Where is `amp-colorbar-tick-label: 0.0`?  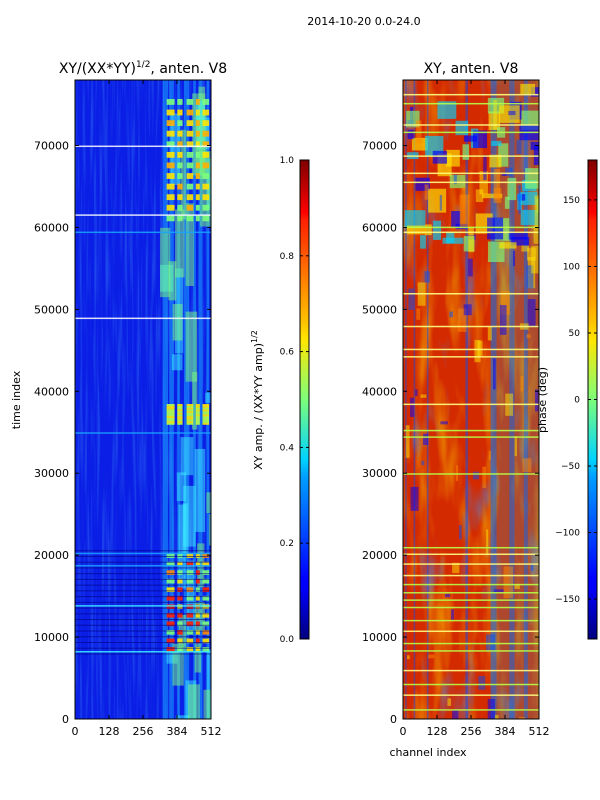
amp-colorbar-tick-label: 0.0 is located at coordinates (287, 640).